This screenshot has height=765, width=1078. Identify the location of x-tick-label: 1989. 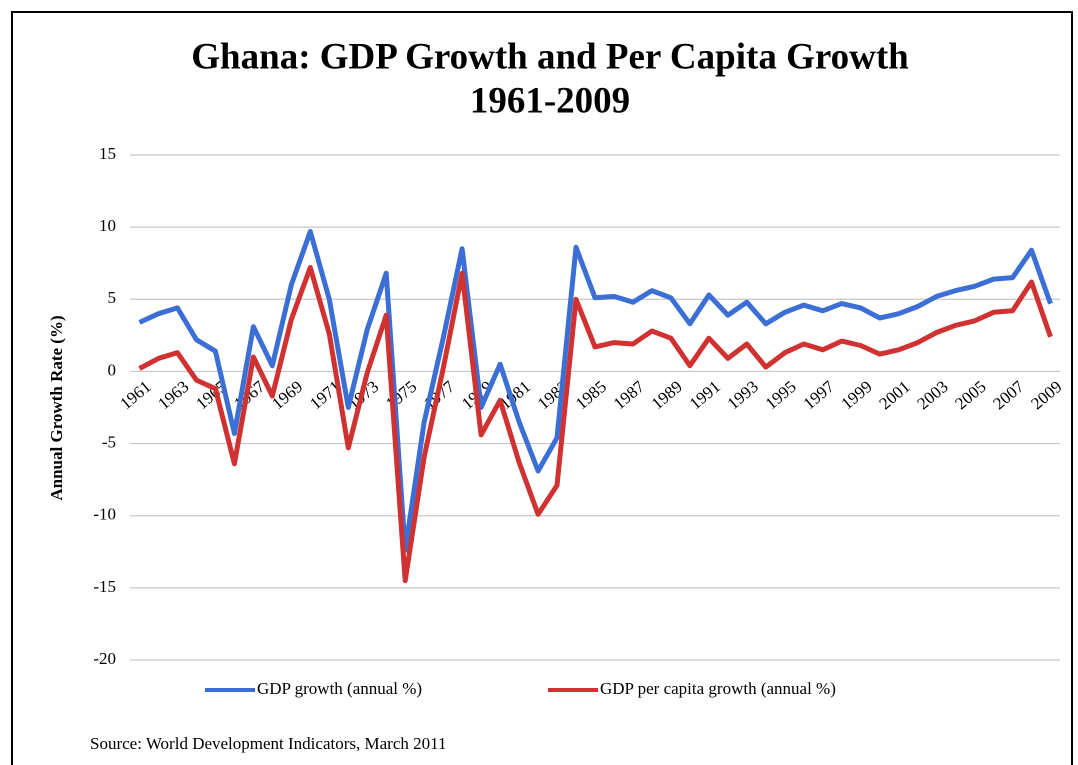
(667, 395).